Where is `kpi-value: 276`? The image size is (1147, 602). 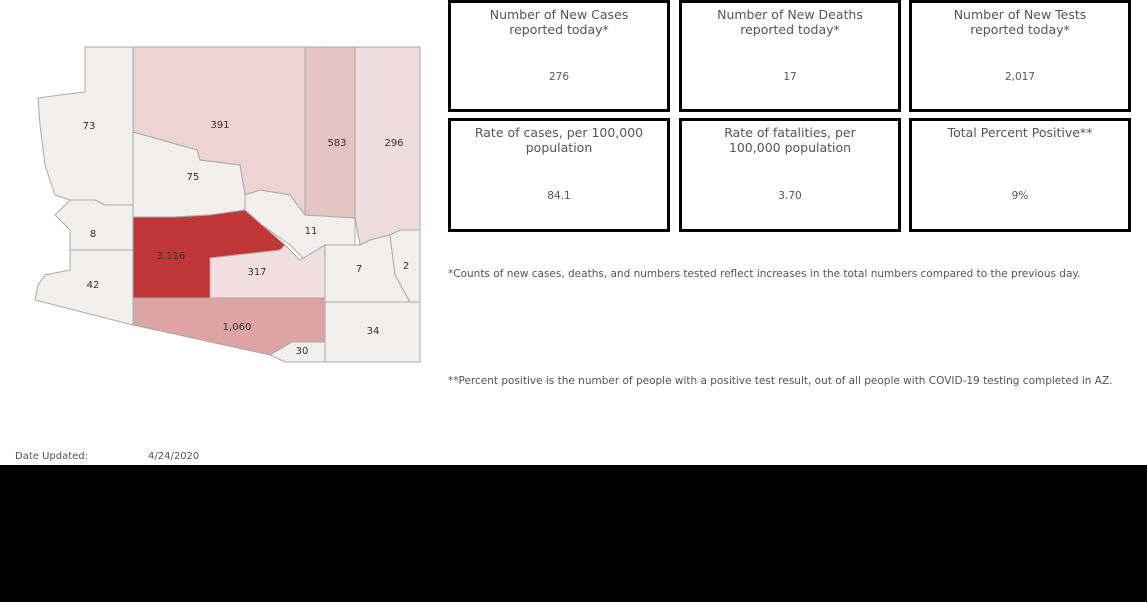
kpi-value: 276 is located at coordinates (559, 77).